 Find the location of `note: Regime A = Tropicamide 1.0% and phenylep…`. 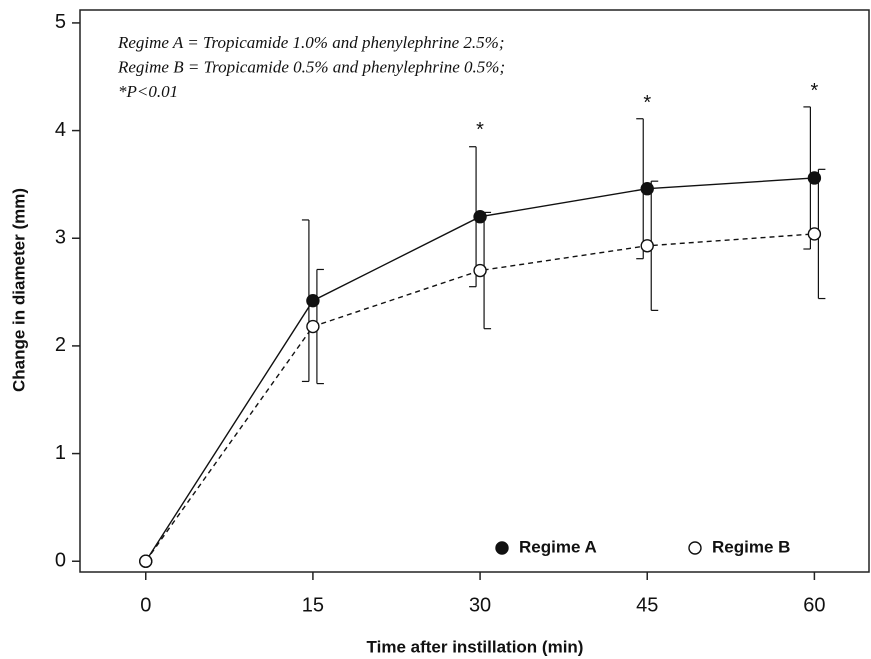

note: Regime A = Tropicamide 1.0% and phenylep… is located at coordinates (311, 42).